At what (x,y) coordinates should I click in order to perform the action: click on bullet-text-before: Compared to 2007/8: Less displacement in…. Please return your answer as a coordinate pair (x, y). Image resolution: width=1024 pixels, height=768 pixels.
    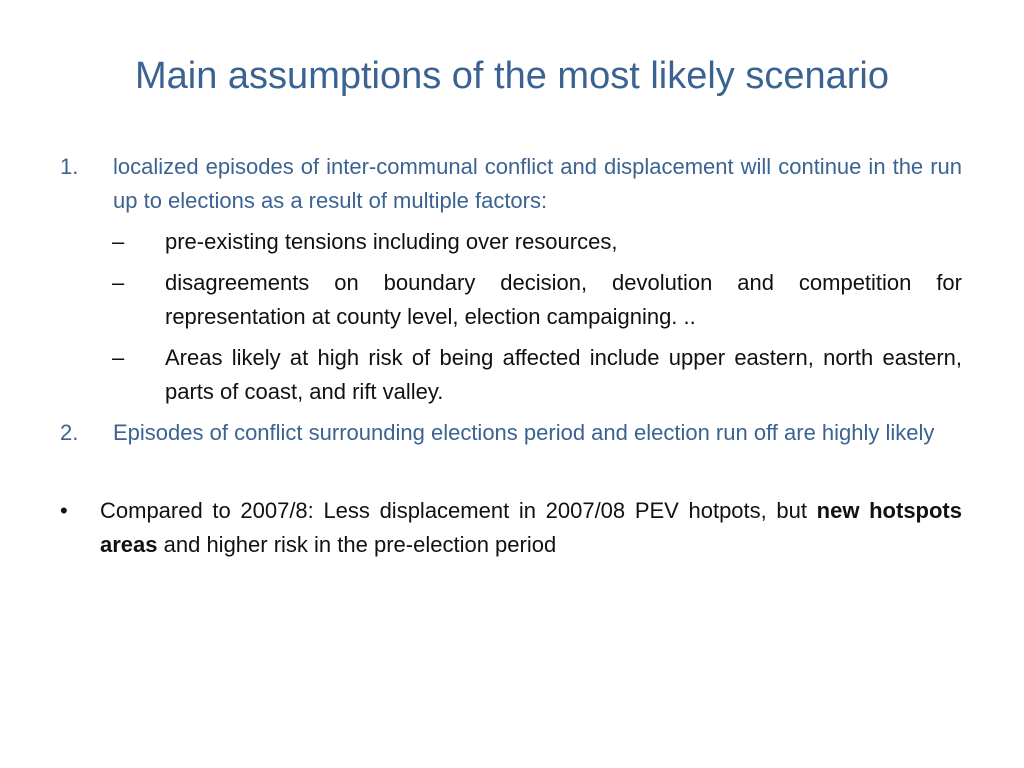
    Looking at the image, I should click on (458, 510).